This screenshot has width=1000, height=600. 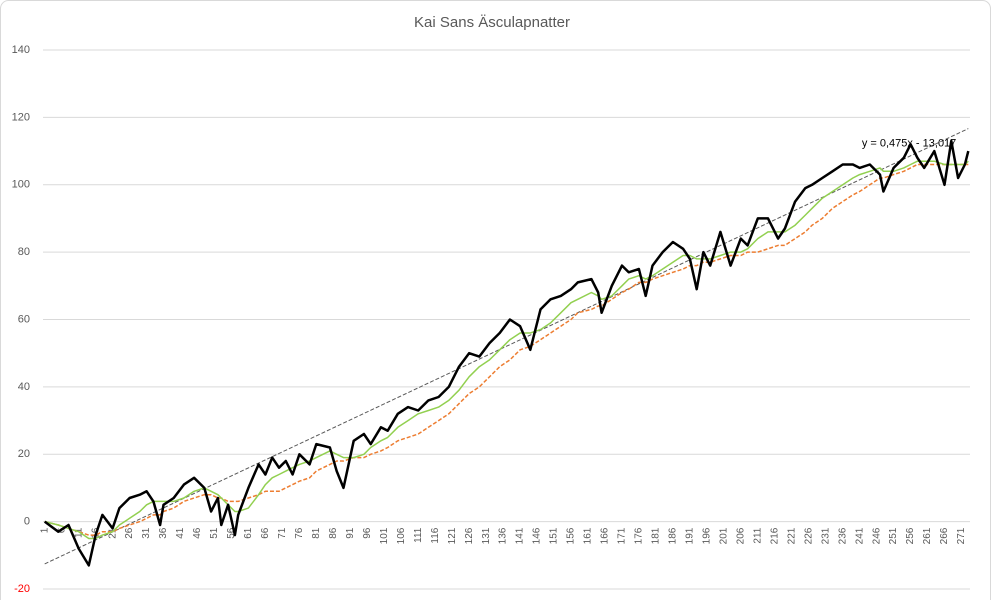 I want to click on x-tick-label: 266, so click(x=944, y=535).